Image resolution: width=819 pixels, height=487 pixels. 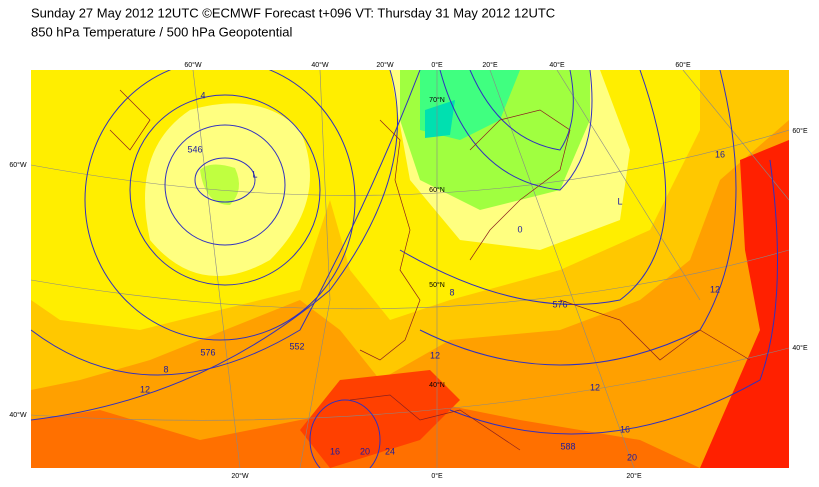 What do you see at coordinates (519, 229) in the screenshot?
I see `contour-label: 0` at bounding box center [519, 229].